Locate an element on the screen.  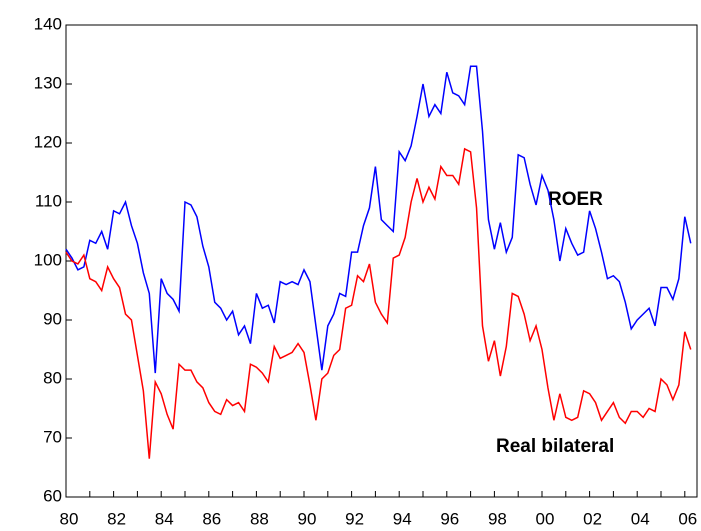
y-tick-label: 130 is located at coordinates (48, 82).